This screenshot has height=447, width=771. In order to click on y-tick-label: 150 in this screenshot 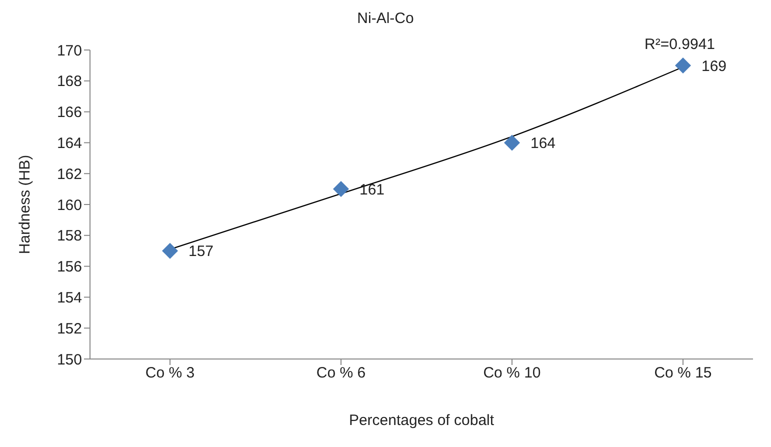, I will do `click(69, 359)`.